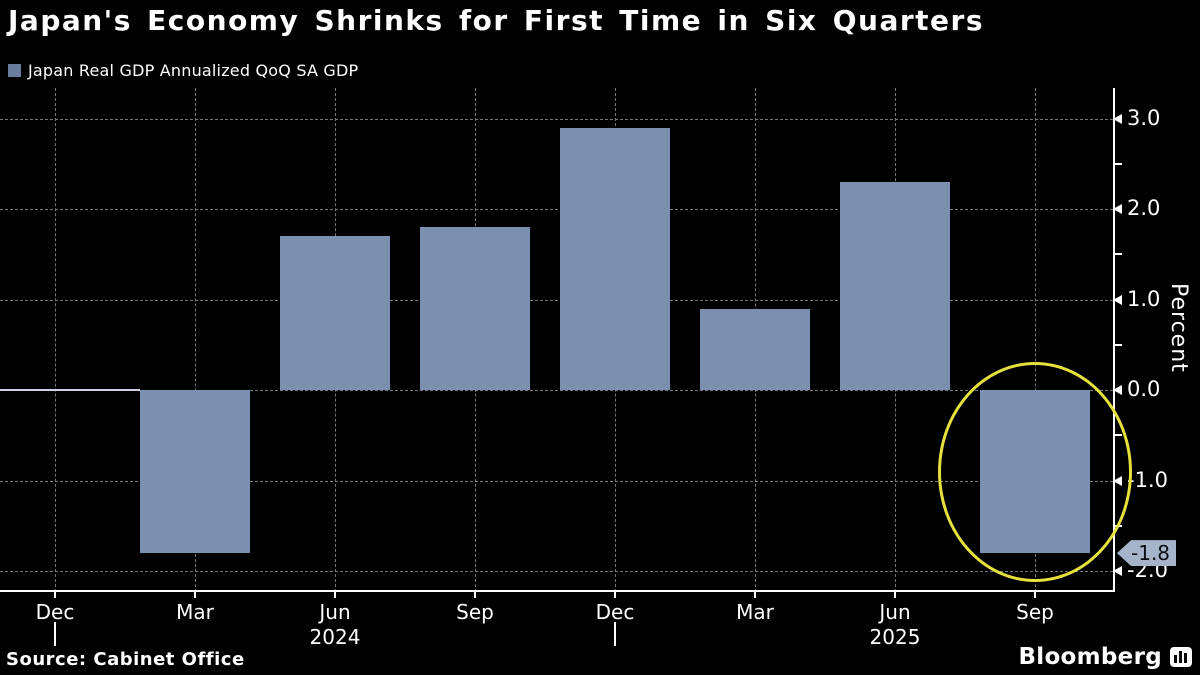 This screenshot has width=1200, height=675. Describe the element at coordinates (1144, 208) in the screenshot. I see `y-tick-label: 2.0` at that location.